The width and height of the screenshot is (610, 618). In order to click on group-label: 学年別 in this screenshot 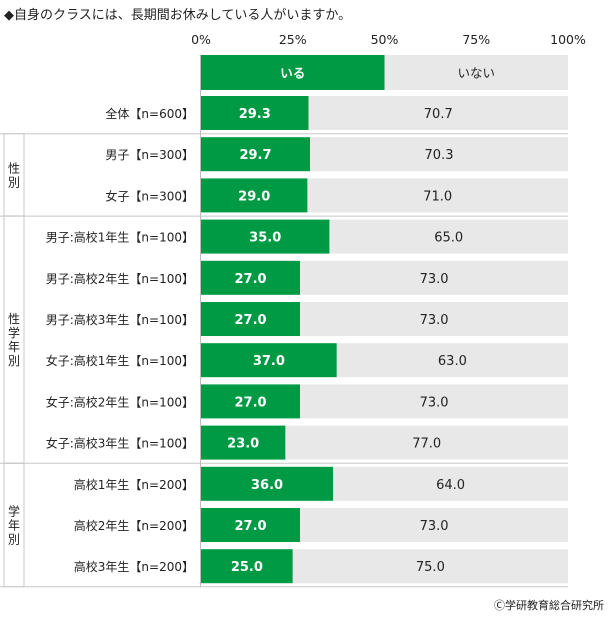, I will do `click(14, 525)`.